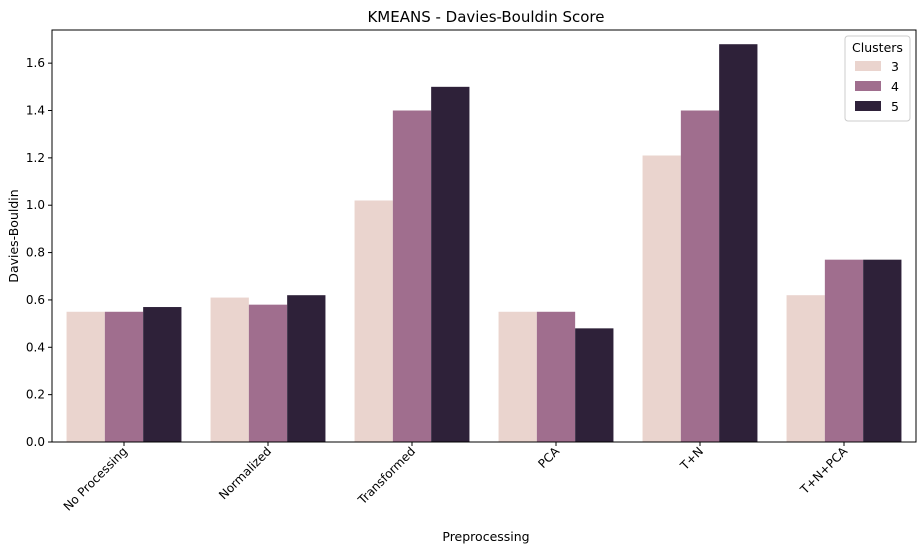 Image resolution: width=921 pixels, height=547 pixels. I want to click on y-tick-label: 0.2, so click(35, 395).